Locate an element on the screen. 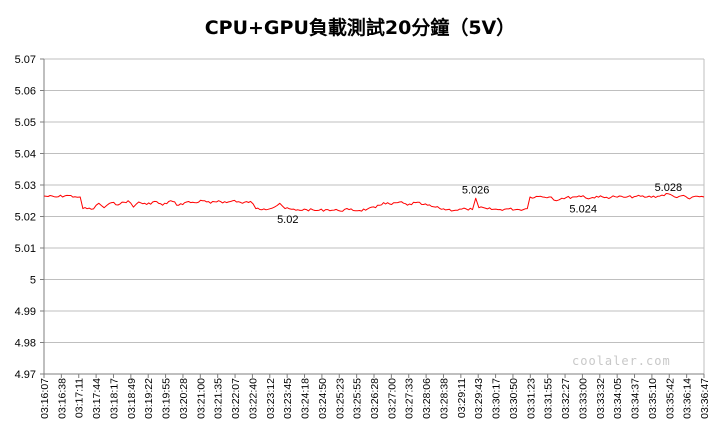  series-layer is located at coordinates (374, 202).